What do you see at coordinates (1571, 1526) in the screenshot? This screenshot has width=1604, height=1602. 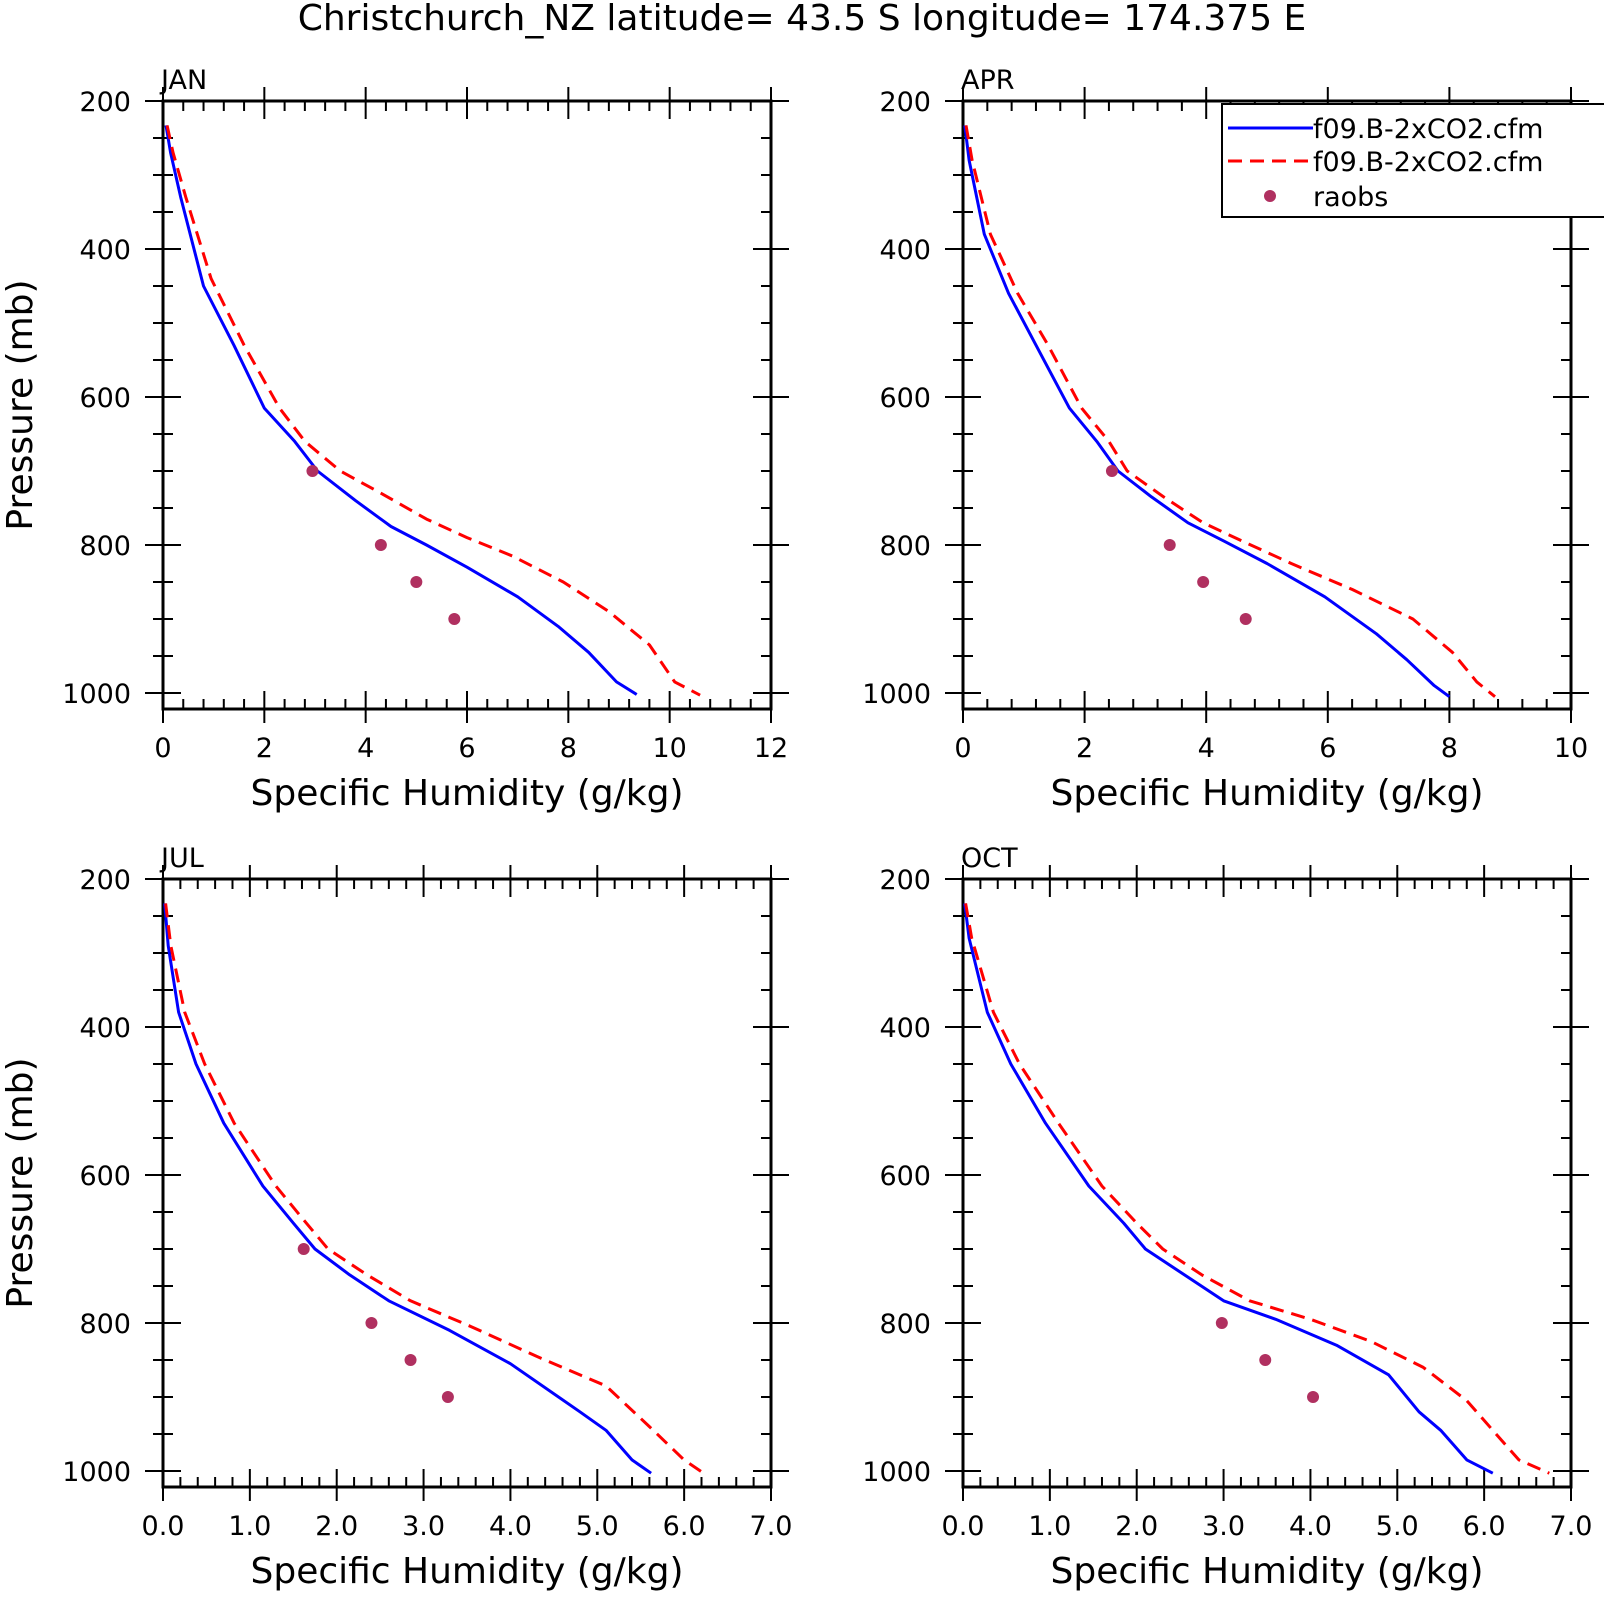 I see `x-tick-label-oct: 7.0` at bounding box center [1571, 1526].